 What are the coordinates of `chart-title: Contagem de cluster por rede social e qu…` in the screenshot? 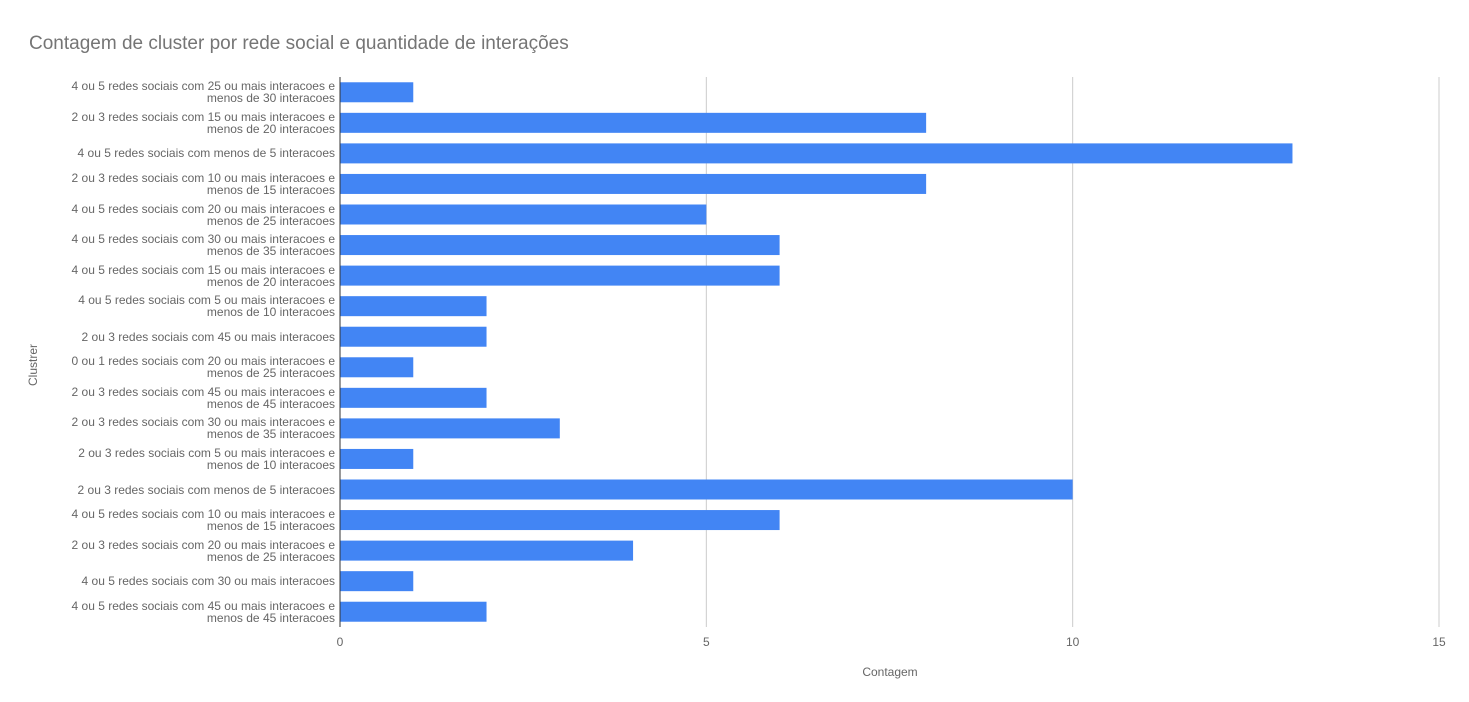 It's located at (299, 43).